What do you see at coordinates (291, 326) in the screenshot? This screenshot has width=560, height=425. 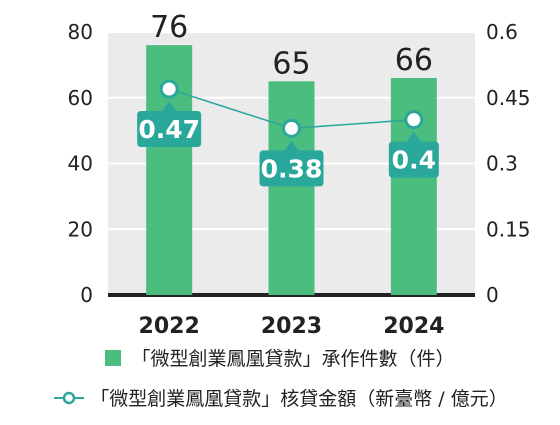 I see `x-axis-tick-label: 2023` at bounding box center [291, 326].